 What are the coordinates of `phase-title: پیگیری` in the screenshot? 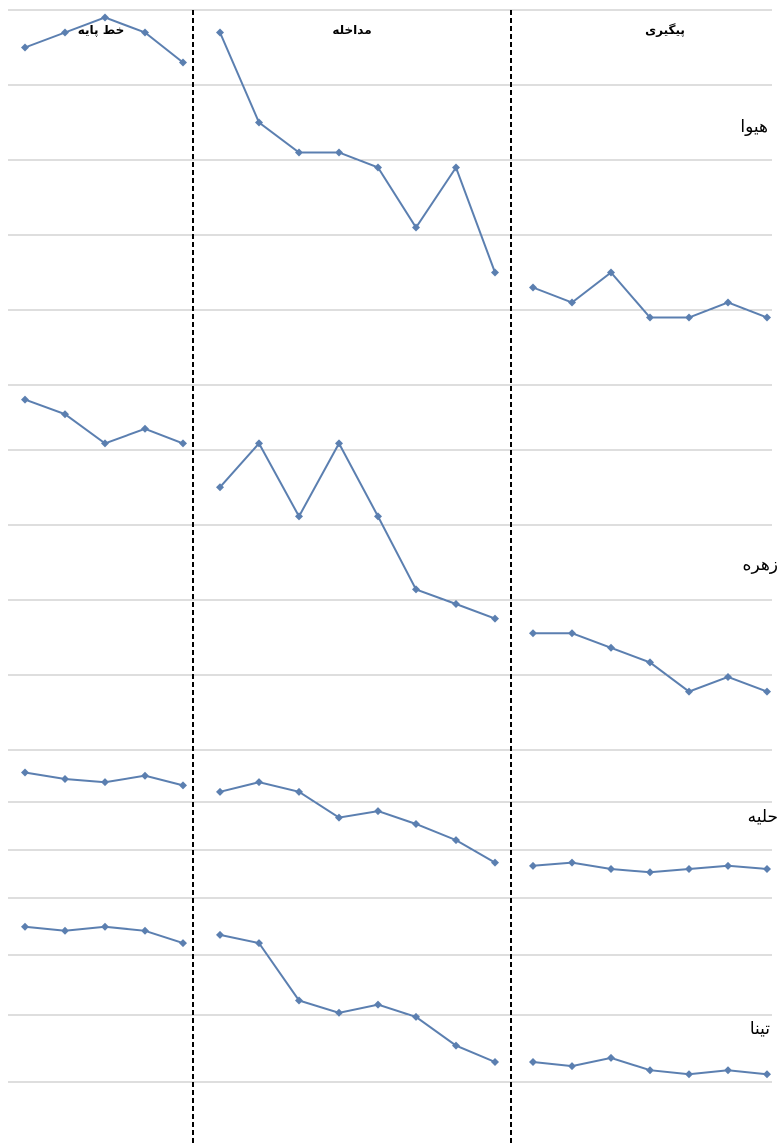 It's located at (665, 30).